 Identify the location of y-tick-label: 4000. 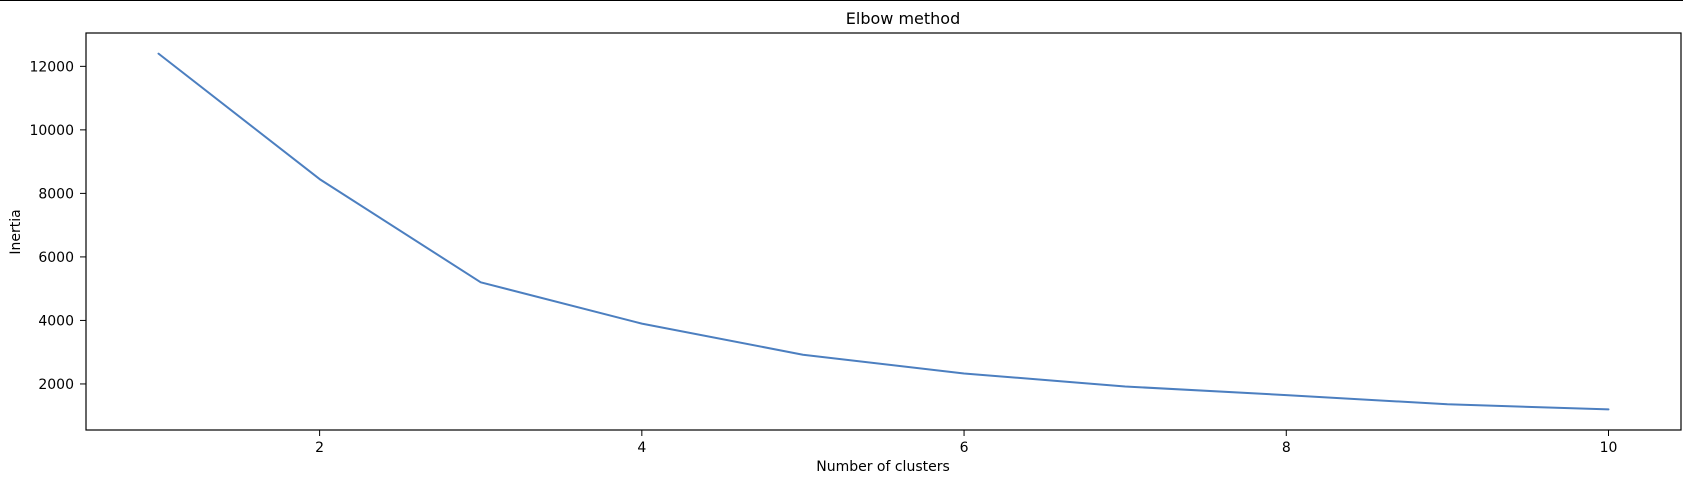
(56, 321).